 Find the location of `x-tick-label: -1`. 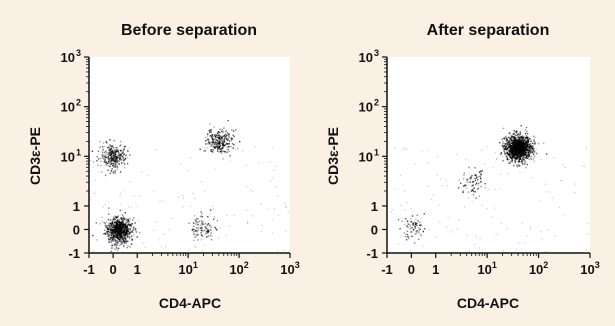

x-tick-label: -1 is located at coordinates (89, 269).